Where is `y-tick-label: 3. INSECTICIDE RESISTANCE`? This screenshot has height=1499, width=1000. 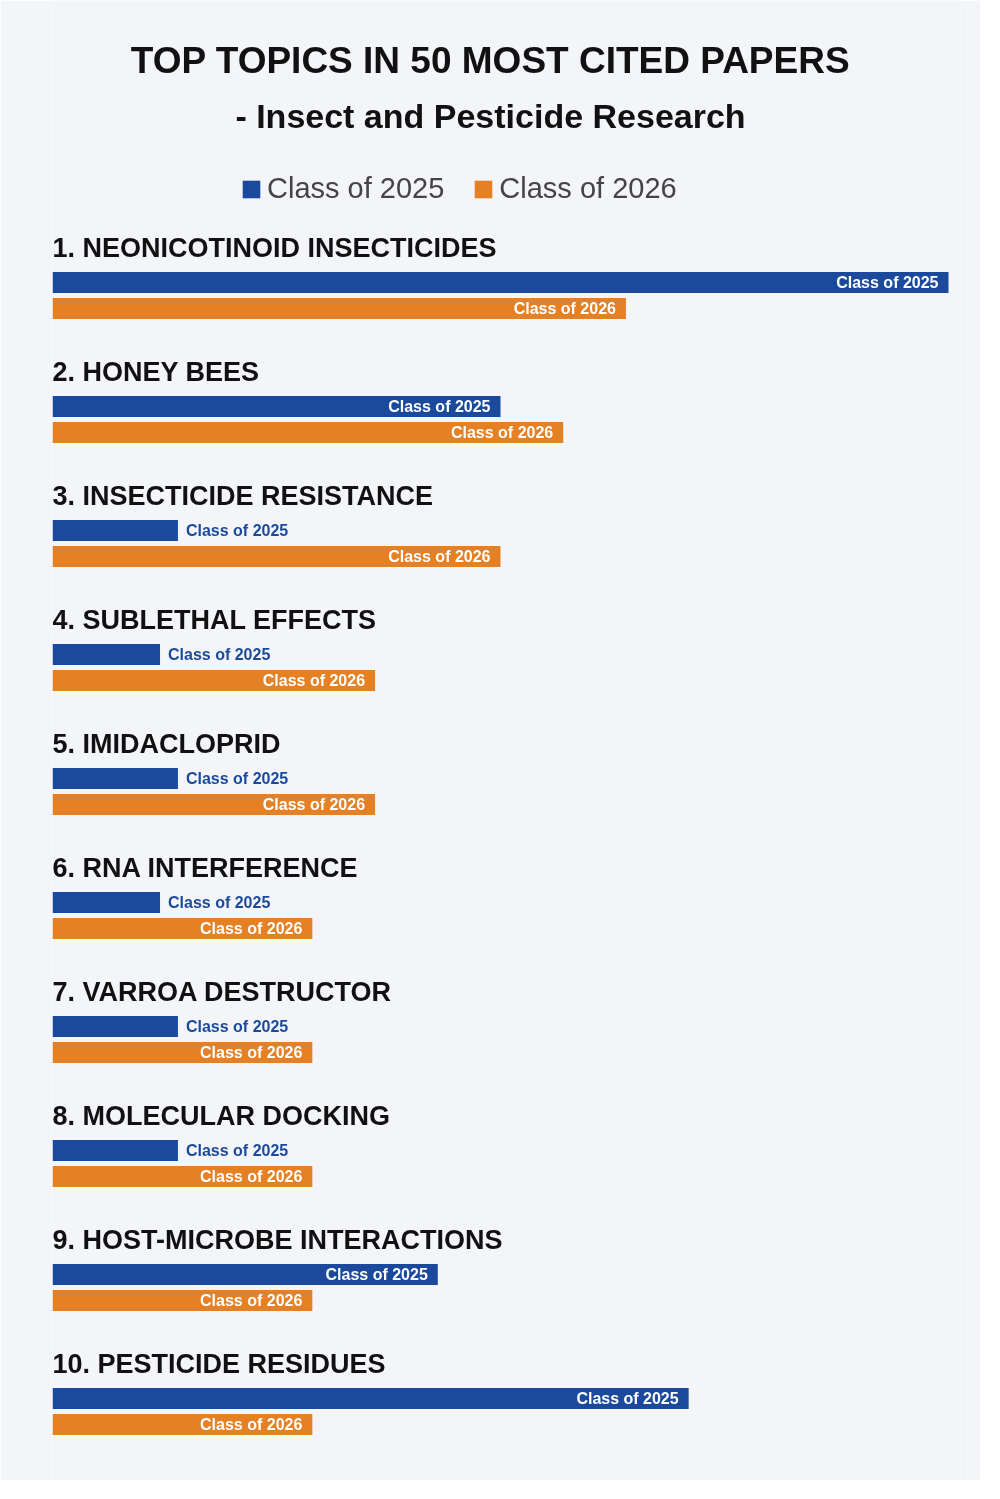 y-tick-label: 3. INSECTICIDE RESISTANCE is located at coordinates (243, 495).